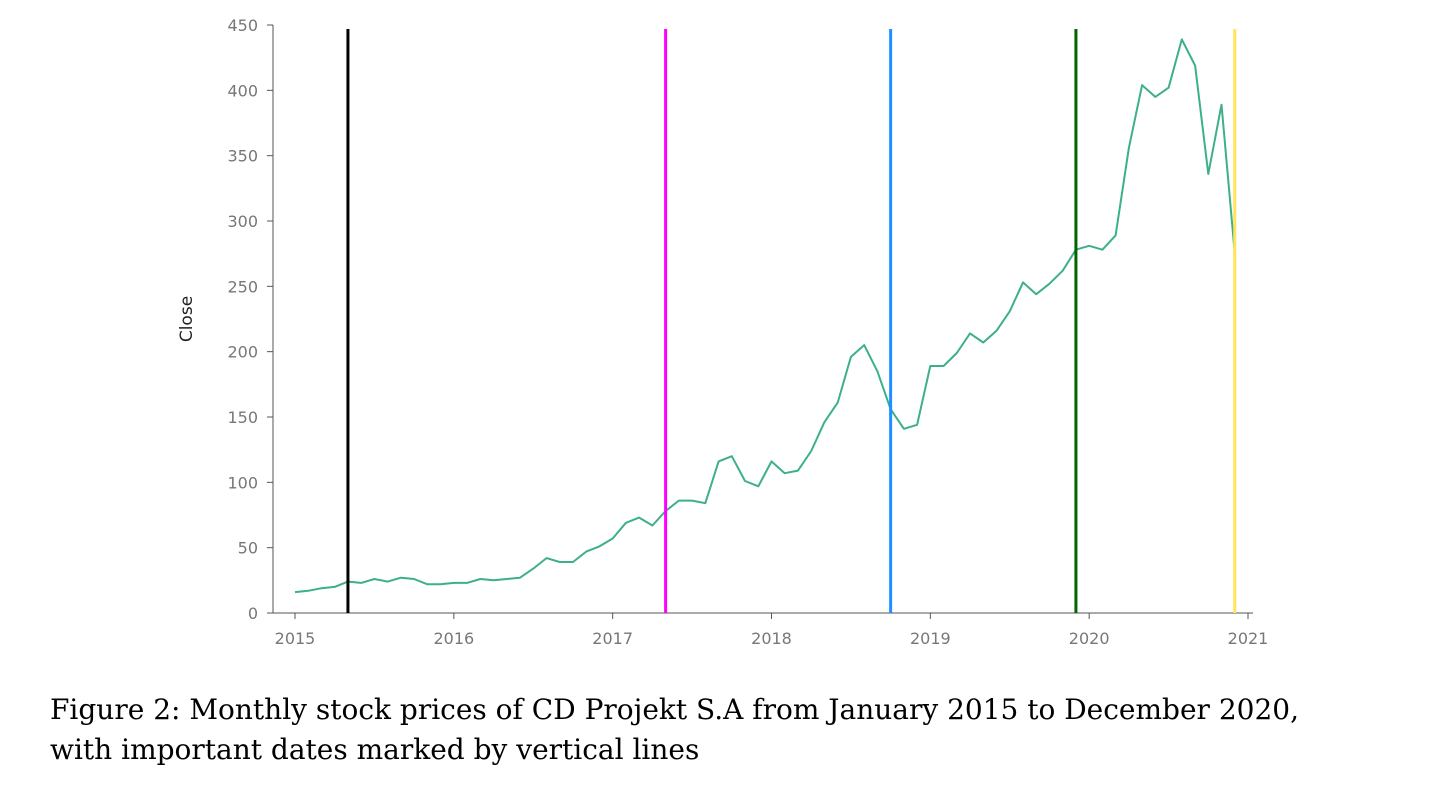  Describe the element at coordinates (242, 286) in the screenshot. I see `y-tick-label: 250` at that location.